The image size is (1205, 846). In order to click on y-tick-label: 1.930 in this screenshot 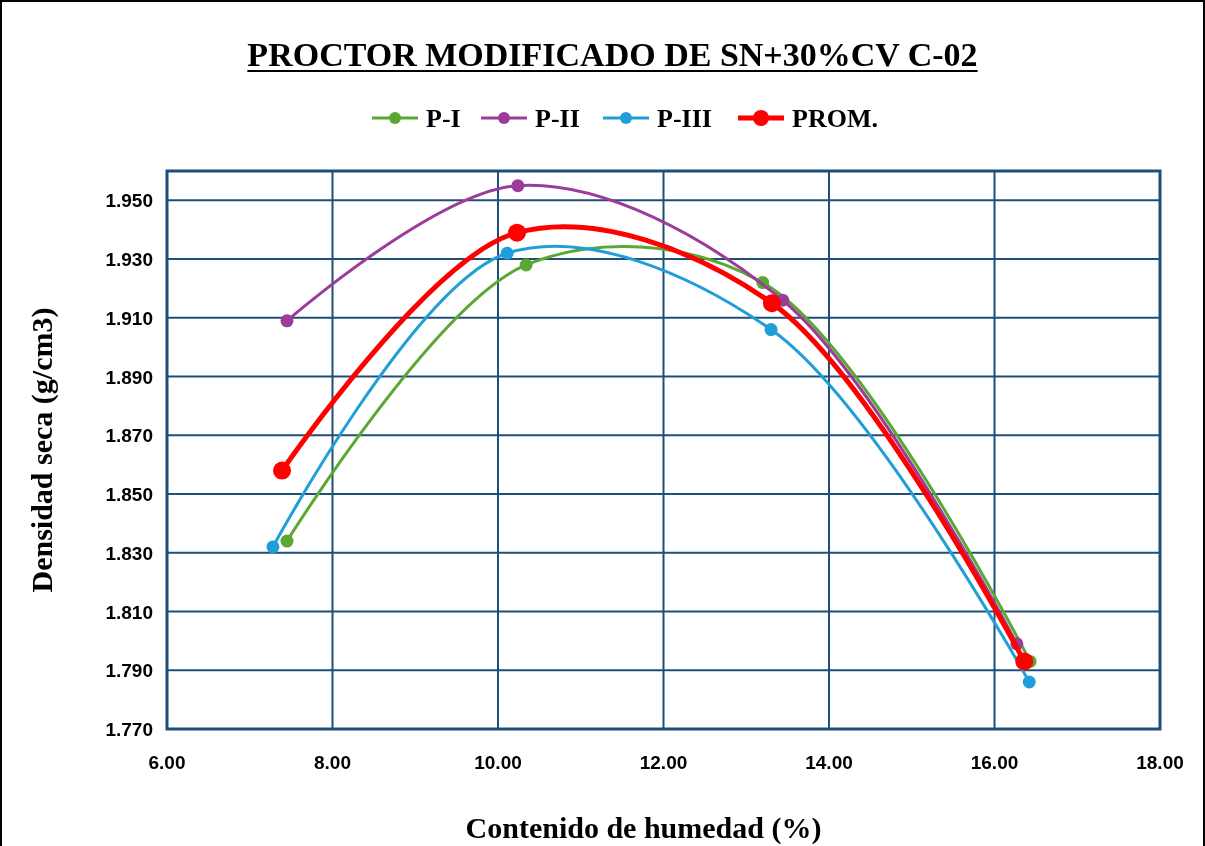, I will do `click(129, 260)`.